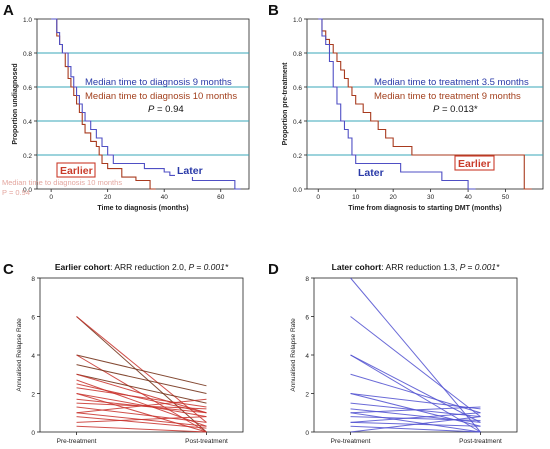  I want to click on km-curve-earlier, so click(425, 104).